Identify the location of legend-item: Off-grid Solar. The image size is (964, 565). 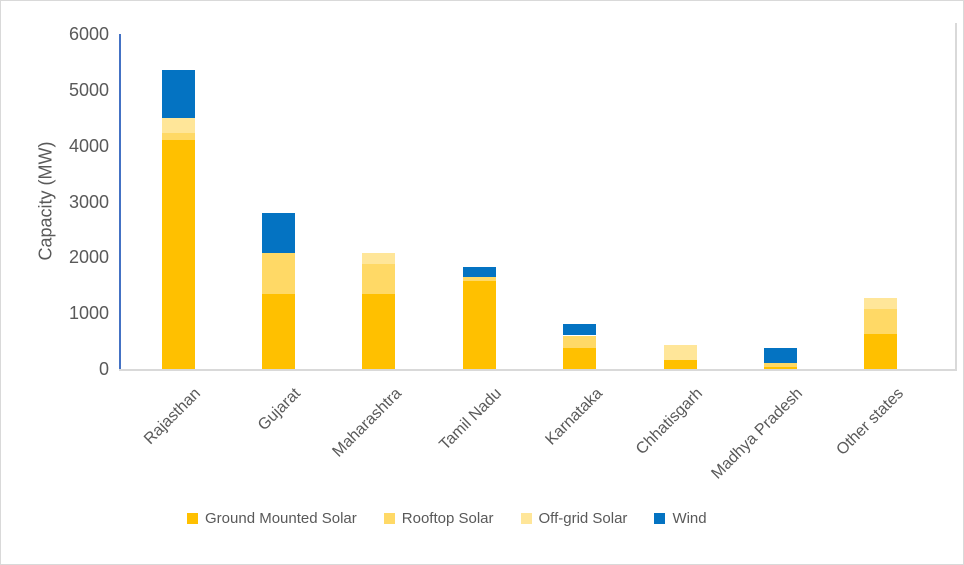
(574, 518).